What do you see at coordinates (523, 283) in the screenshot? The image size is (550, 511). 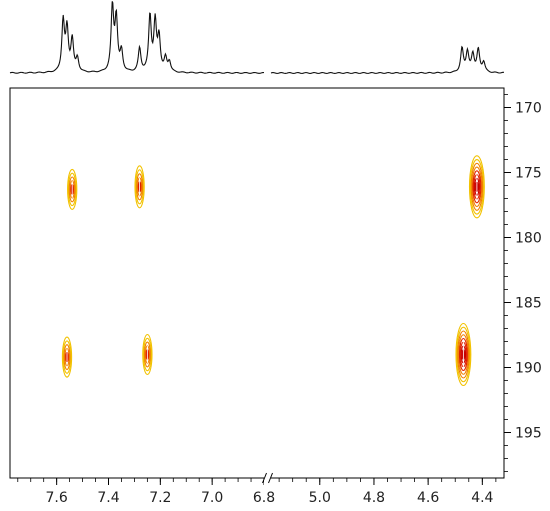 I see `y-axis: 170 175 180 185 190 195` at bounding box center [523, 283].